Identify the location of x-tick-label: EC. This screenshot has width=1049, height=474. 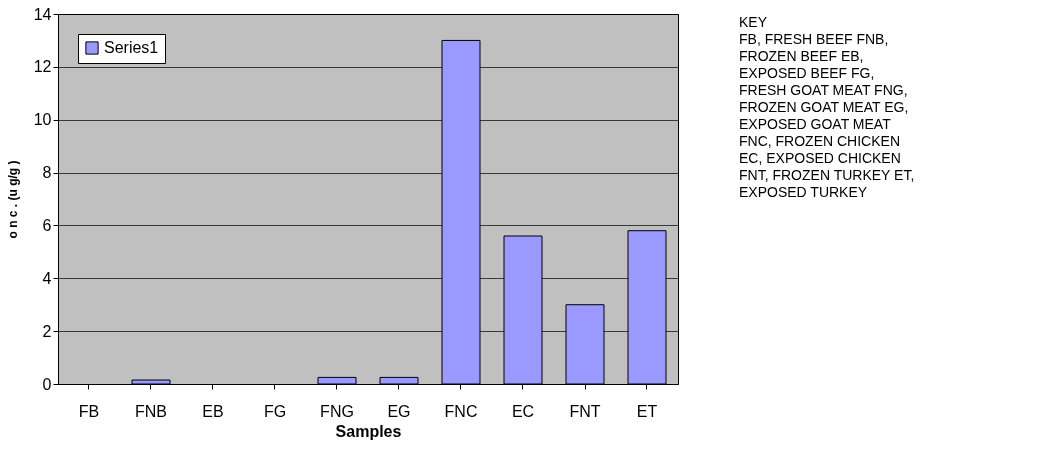
(523, 411).